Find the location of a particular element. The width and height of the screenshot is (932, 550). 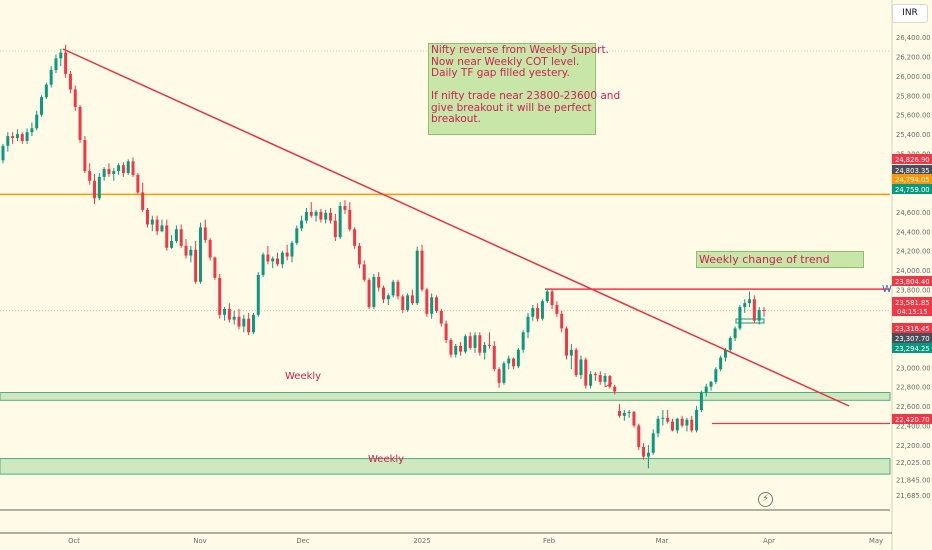

price-tag-label: 23,316.45 is located at coordinates (912, 329).